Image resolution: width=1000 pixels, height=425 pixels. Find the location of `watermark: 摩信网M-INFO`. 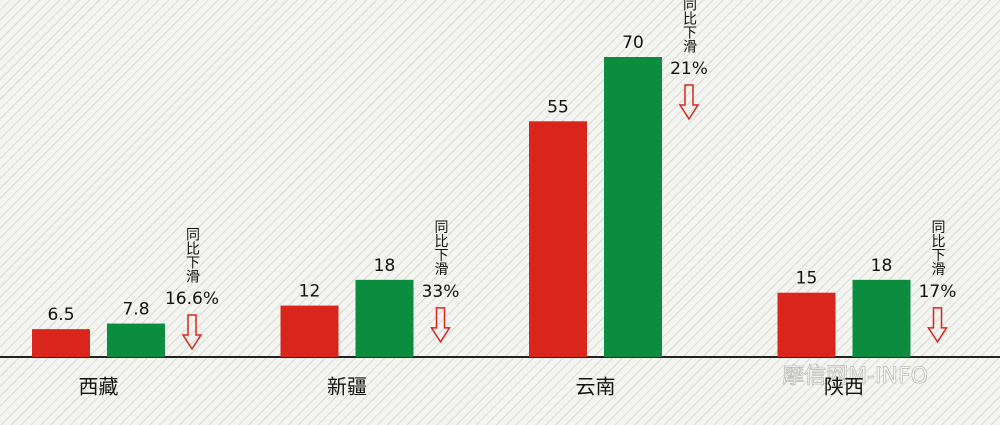

watermark: 摩信网M-INFO is located at coordinates (855, 376).